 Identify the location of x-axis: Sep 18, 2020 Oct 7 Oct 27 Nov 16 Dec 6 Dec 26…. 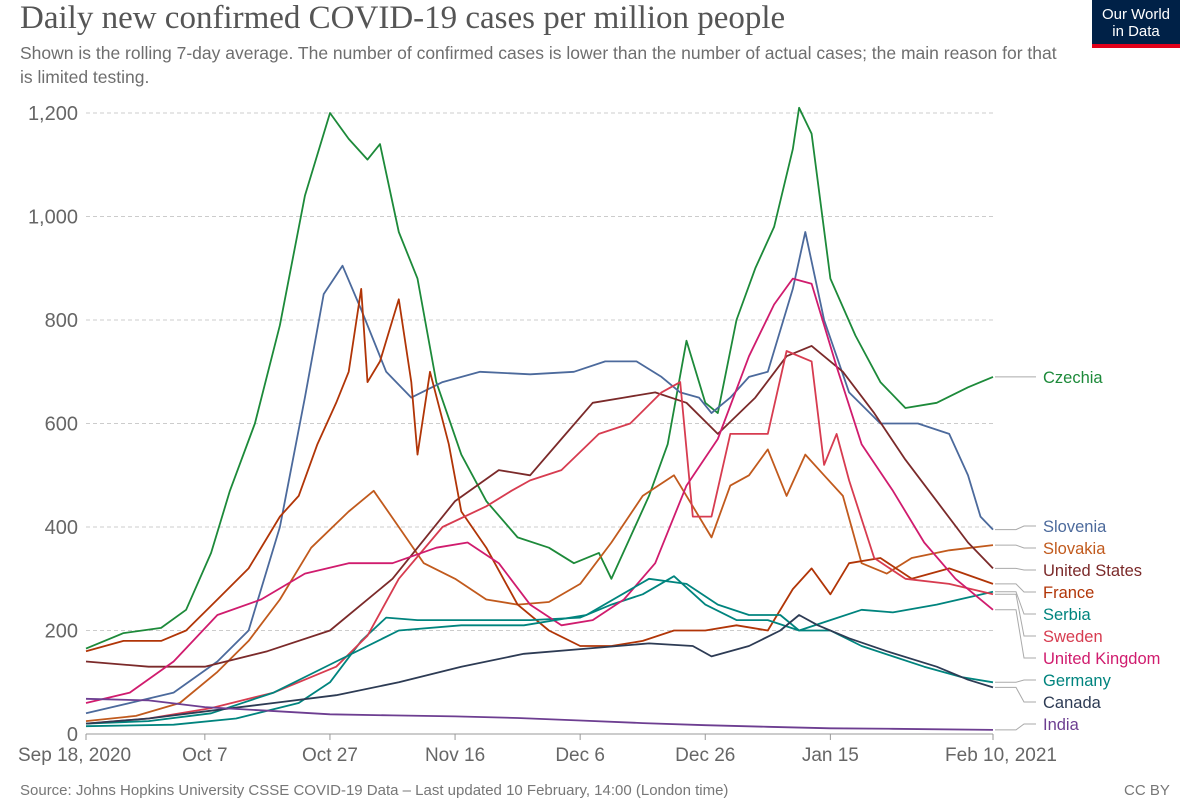
(537, 750).